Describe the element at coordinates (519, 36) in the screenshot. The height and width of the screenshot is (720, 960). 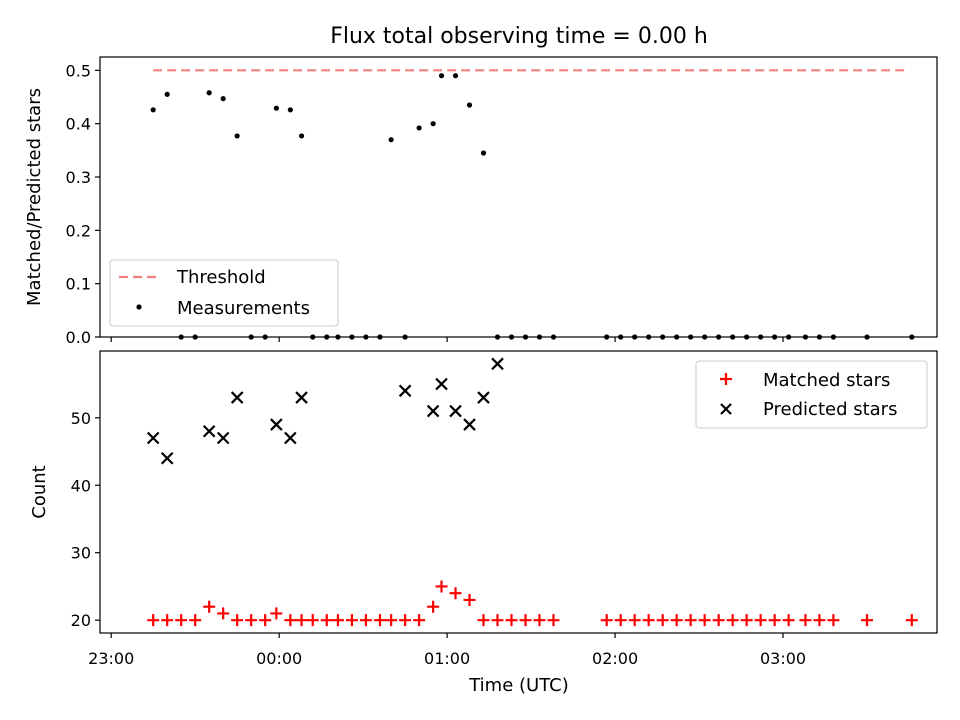
I see `chart-title: Flux total observing time = 0.00 h` at that location.